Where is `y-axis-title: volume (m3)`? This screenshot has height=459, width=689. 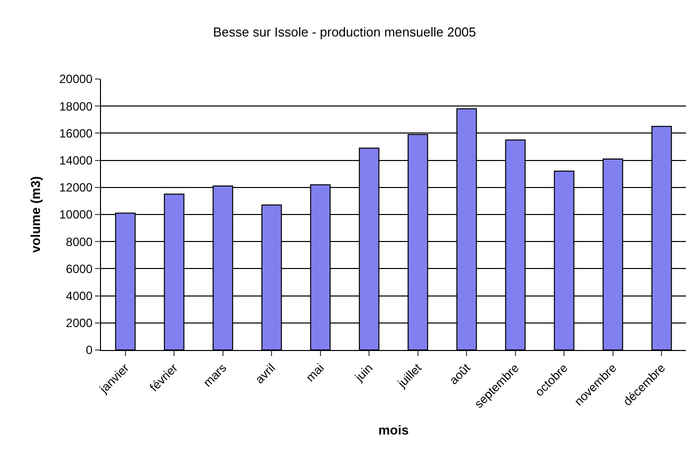 y-axis-title: volume (m3) is located at coordinates (36, 214).